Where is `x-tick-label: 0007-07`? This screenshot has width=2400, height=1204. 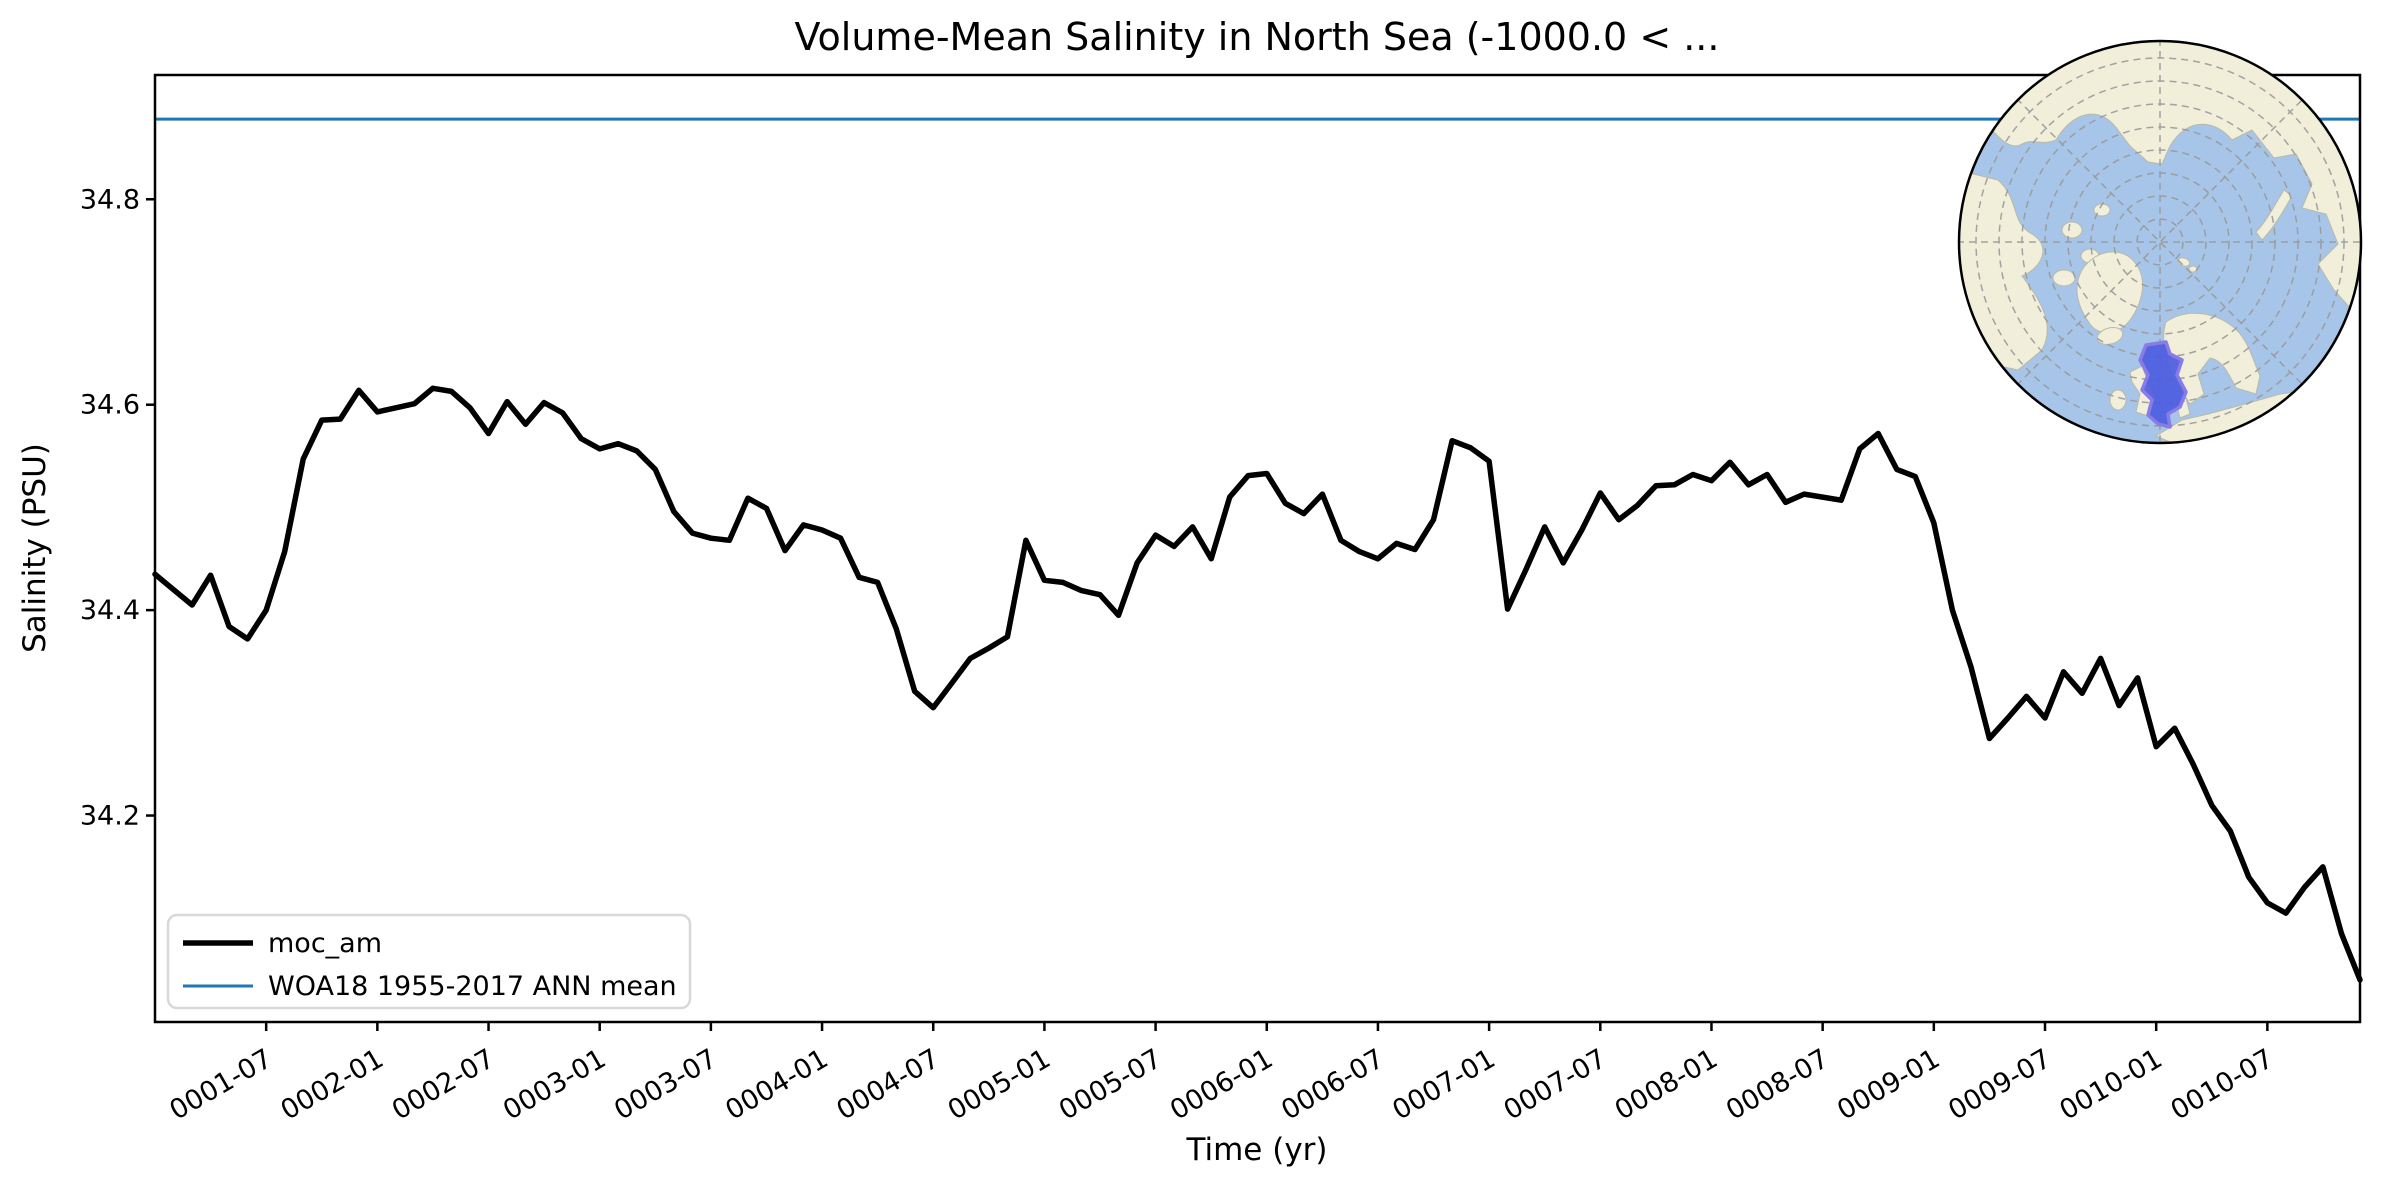 x-tick-label: 0007-07 is located at coordinates (1555, 1084).